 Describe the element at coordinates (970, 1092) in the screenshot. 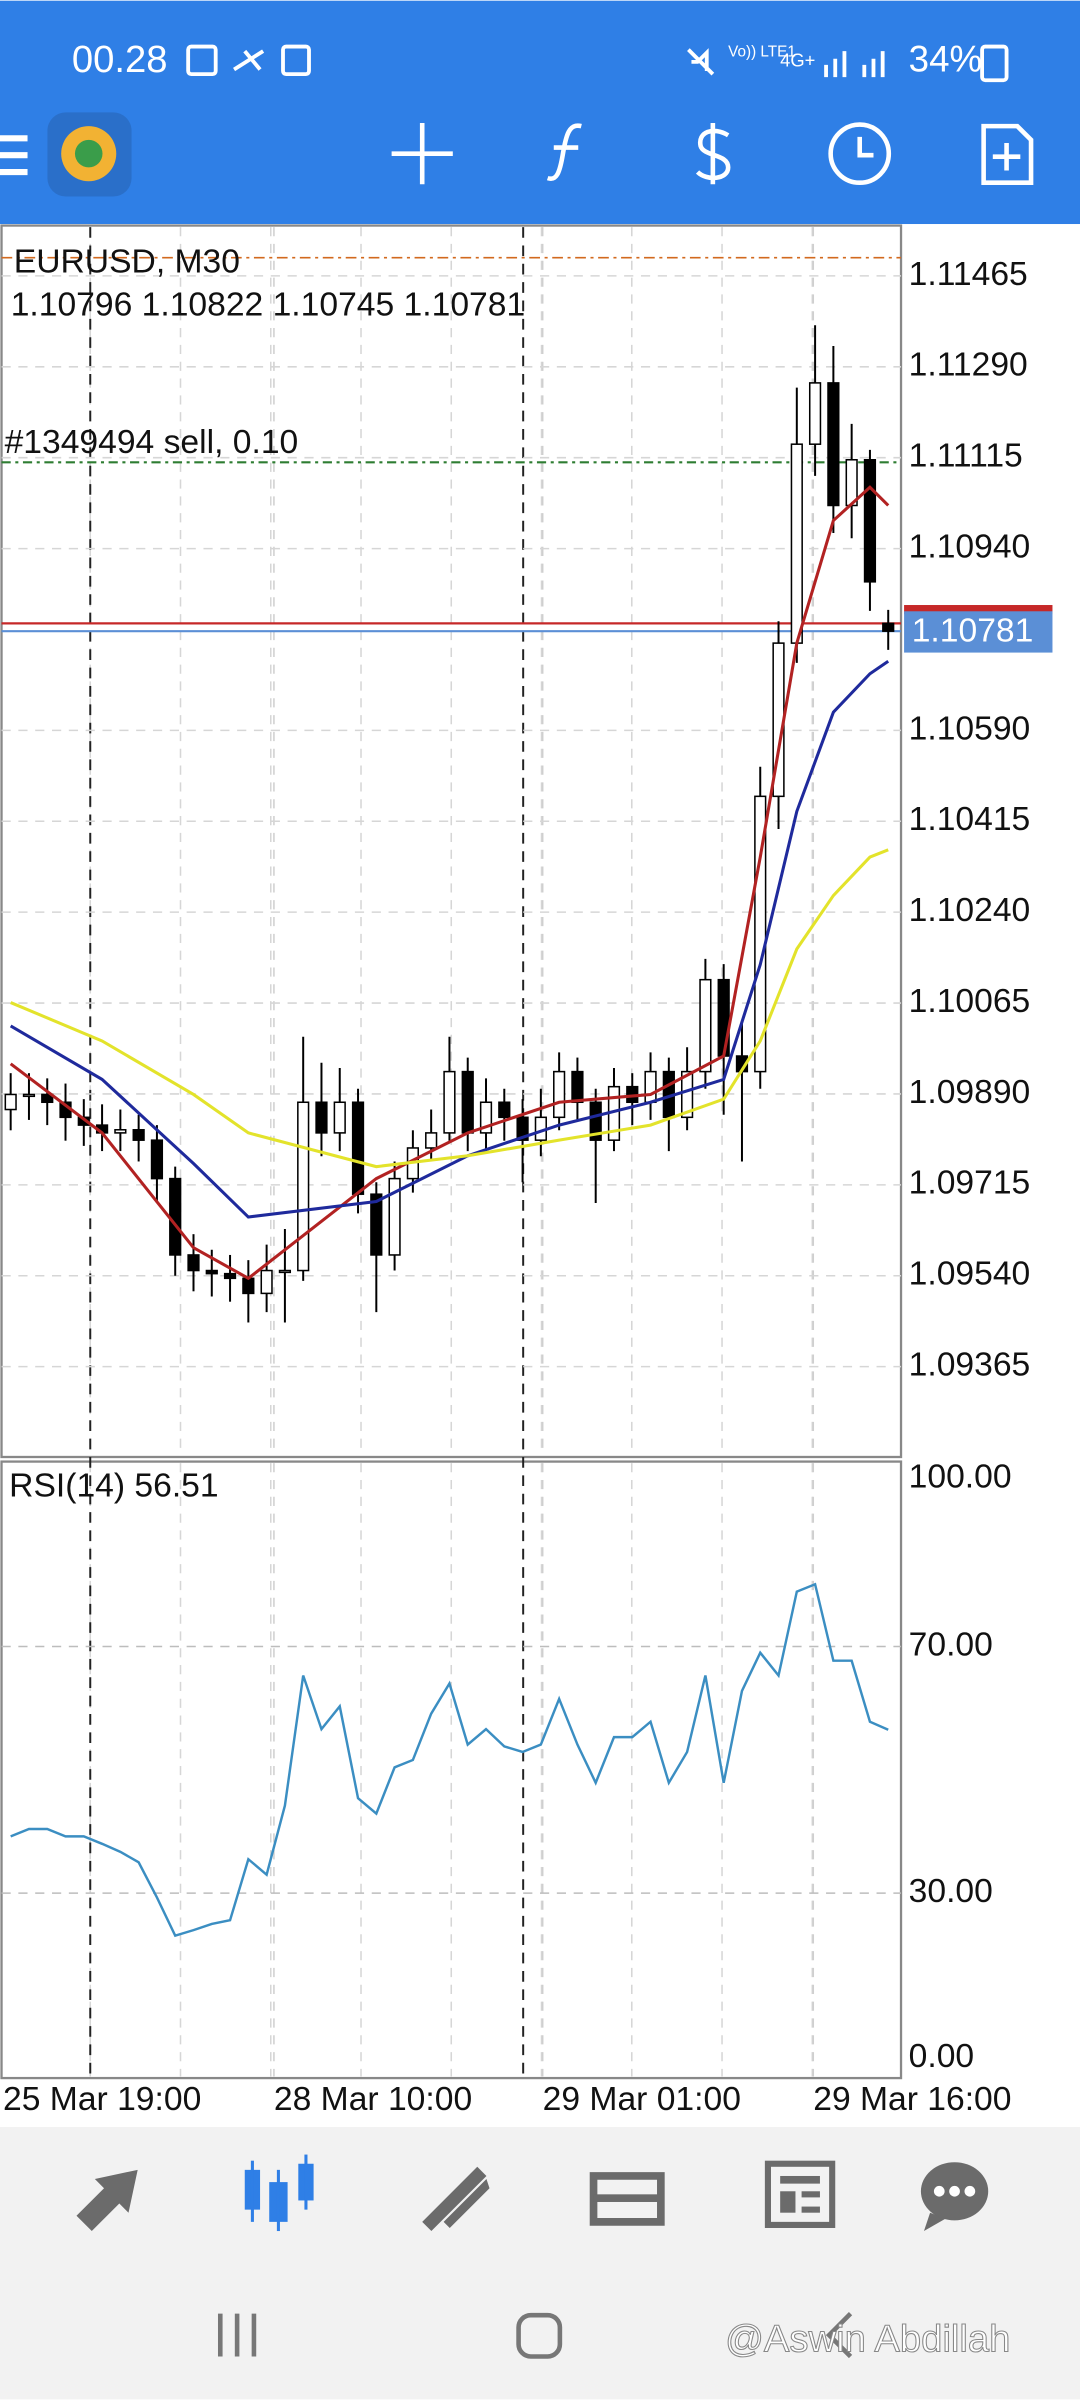

I see `y-tick-label: 1.09890` at that location.